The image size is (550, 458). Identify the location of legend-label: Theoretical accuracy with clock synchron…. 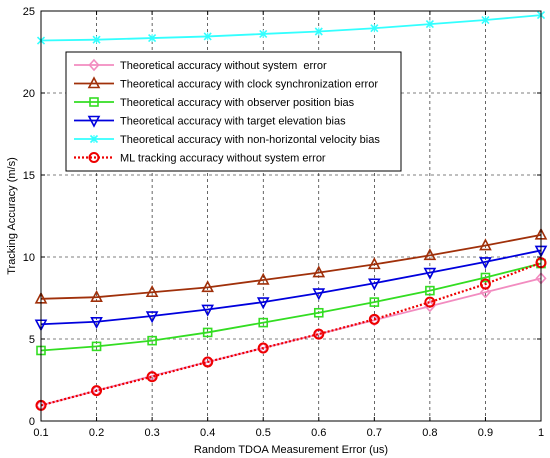
(249, 85).